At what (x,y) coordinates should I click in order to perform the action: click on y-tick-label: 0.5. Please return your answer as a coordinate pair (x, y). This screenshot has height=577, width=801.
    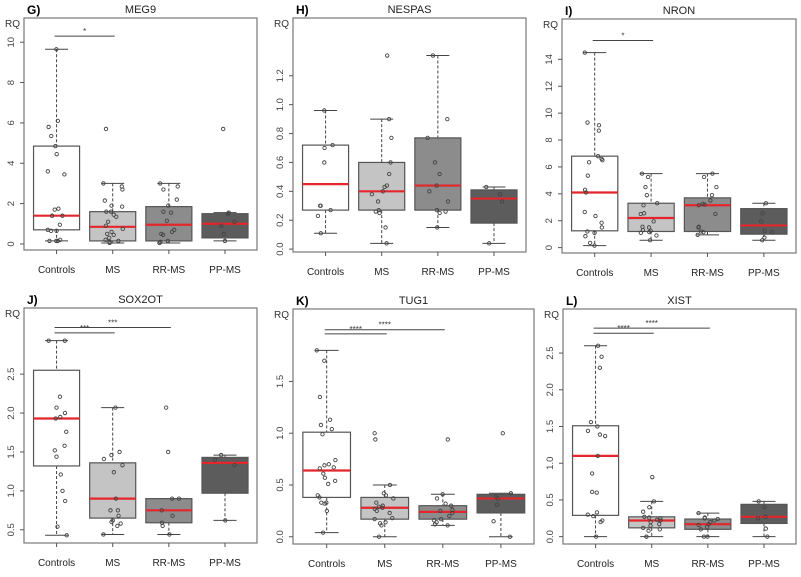
    Looking at the image, I should click on (280, 484).